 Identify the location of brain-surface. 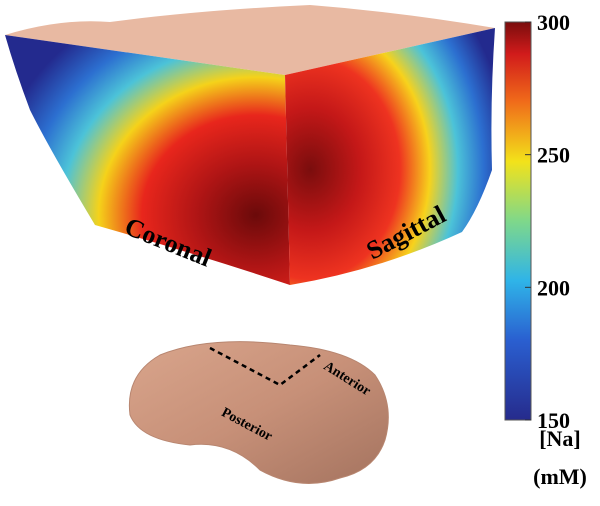
(258, 412).